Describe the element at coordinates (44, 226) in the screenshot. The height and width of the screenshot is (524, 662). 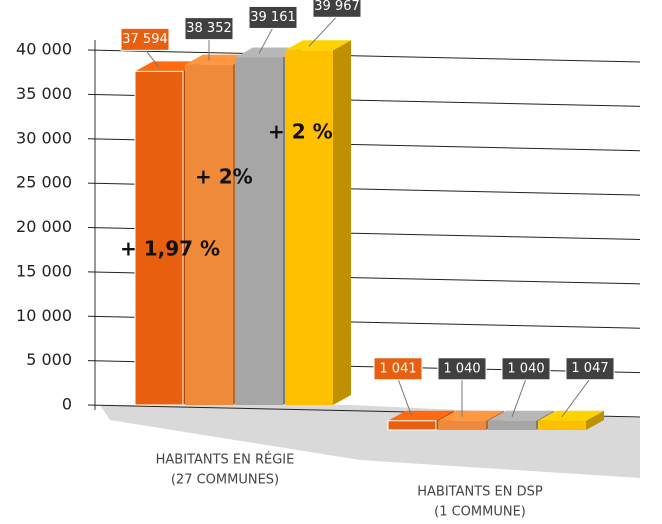
I see `y-tick-label: 20 000` at that location.